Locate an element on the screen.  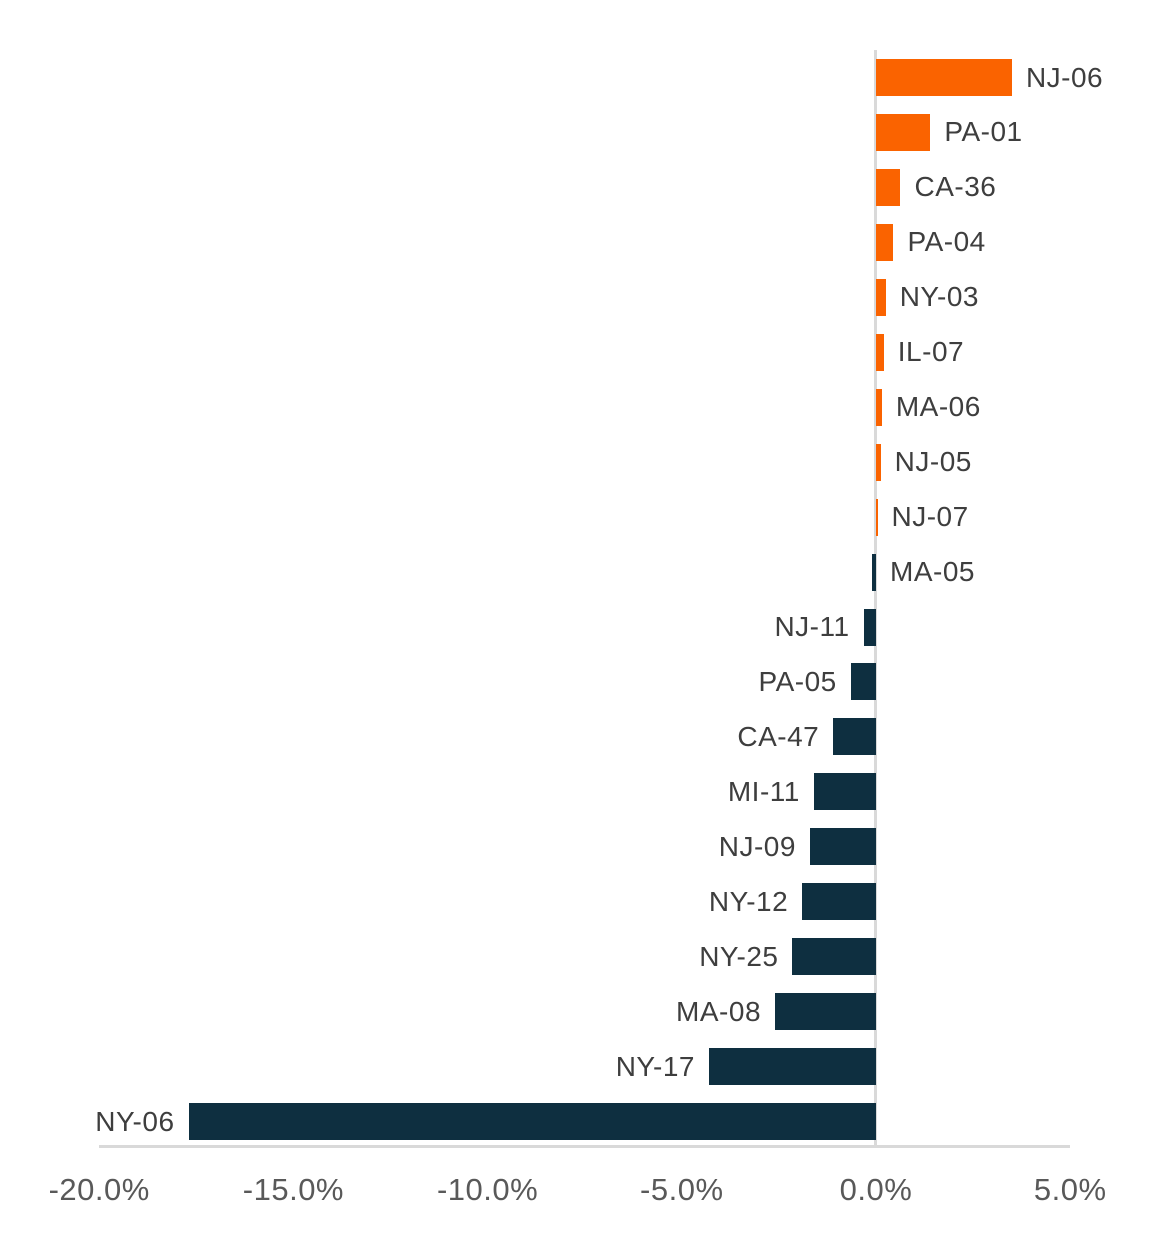
x-tick-label-0.0: 0.0% is located at coordinates (876, 1189).